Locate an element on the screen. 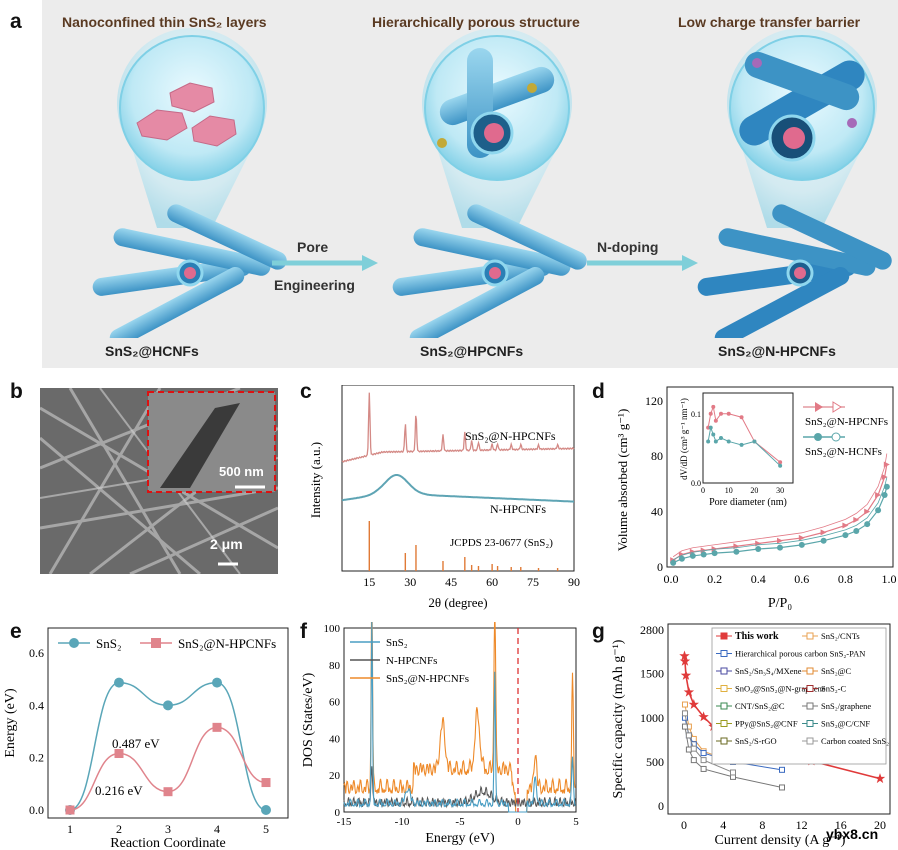  xrd-ylabel: Intensity (a.u.) is located at coordinates (315, 480).